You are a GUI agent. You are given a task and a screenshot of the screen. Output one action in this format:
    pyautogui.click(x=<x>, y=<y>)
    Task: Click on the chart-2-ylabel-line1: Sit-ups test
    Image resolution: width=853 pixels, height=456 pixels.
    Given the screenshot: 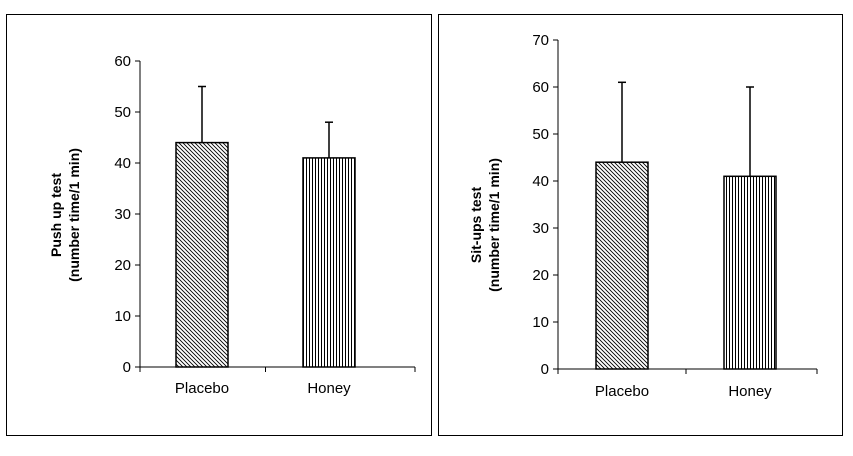 What is the action you would take?
    pyautogui.click(x=476, y=225)
    